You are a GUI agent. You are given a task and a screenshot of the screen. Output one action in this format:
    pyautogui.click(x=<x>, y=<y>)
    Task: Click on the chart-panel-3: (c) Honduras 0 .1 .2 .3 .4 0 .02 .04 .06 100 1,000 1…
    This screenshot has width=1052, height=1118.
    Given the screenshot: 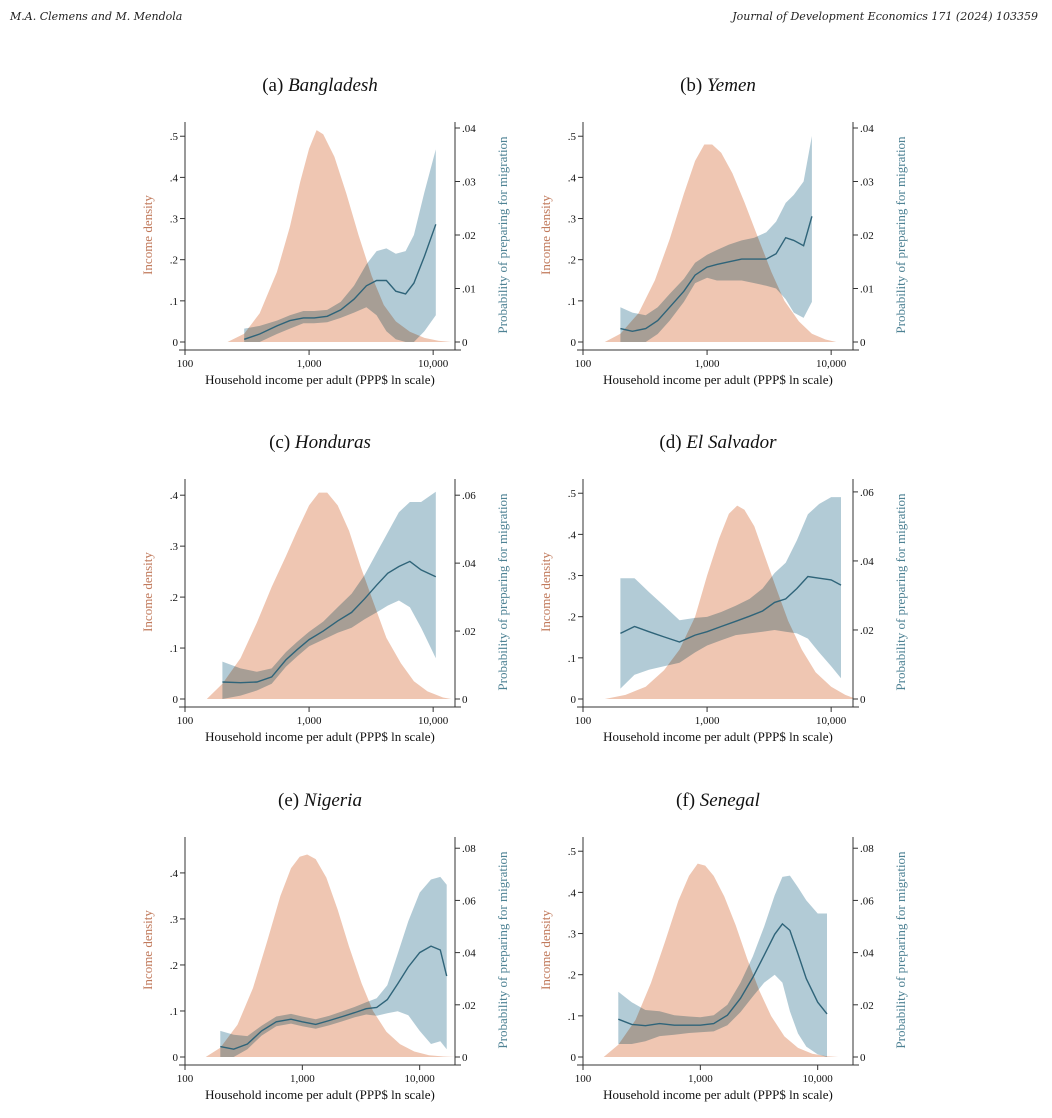 What is the action you would take?
    pyautogui.click(x=325, y=588)
    